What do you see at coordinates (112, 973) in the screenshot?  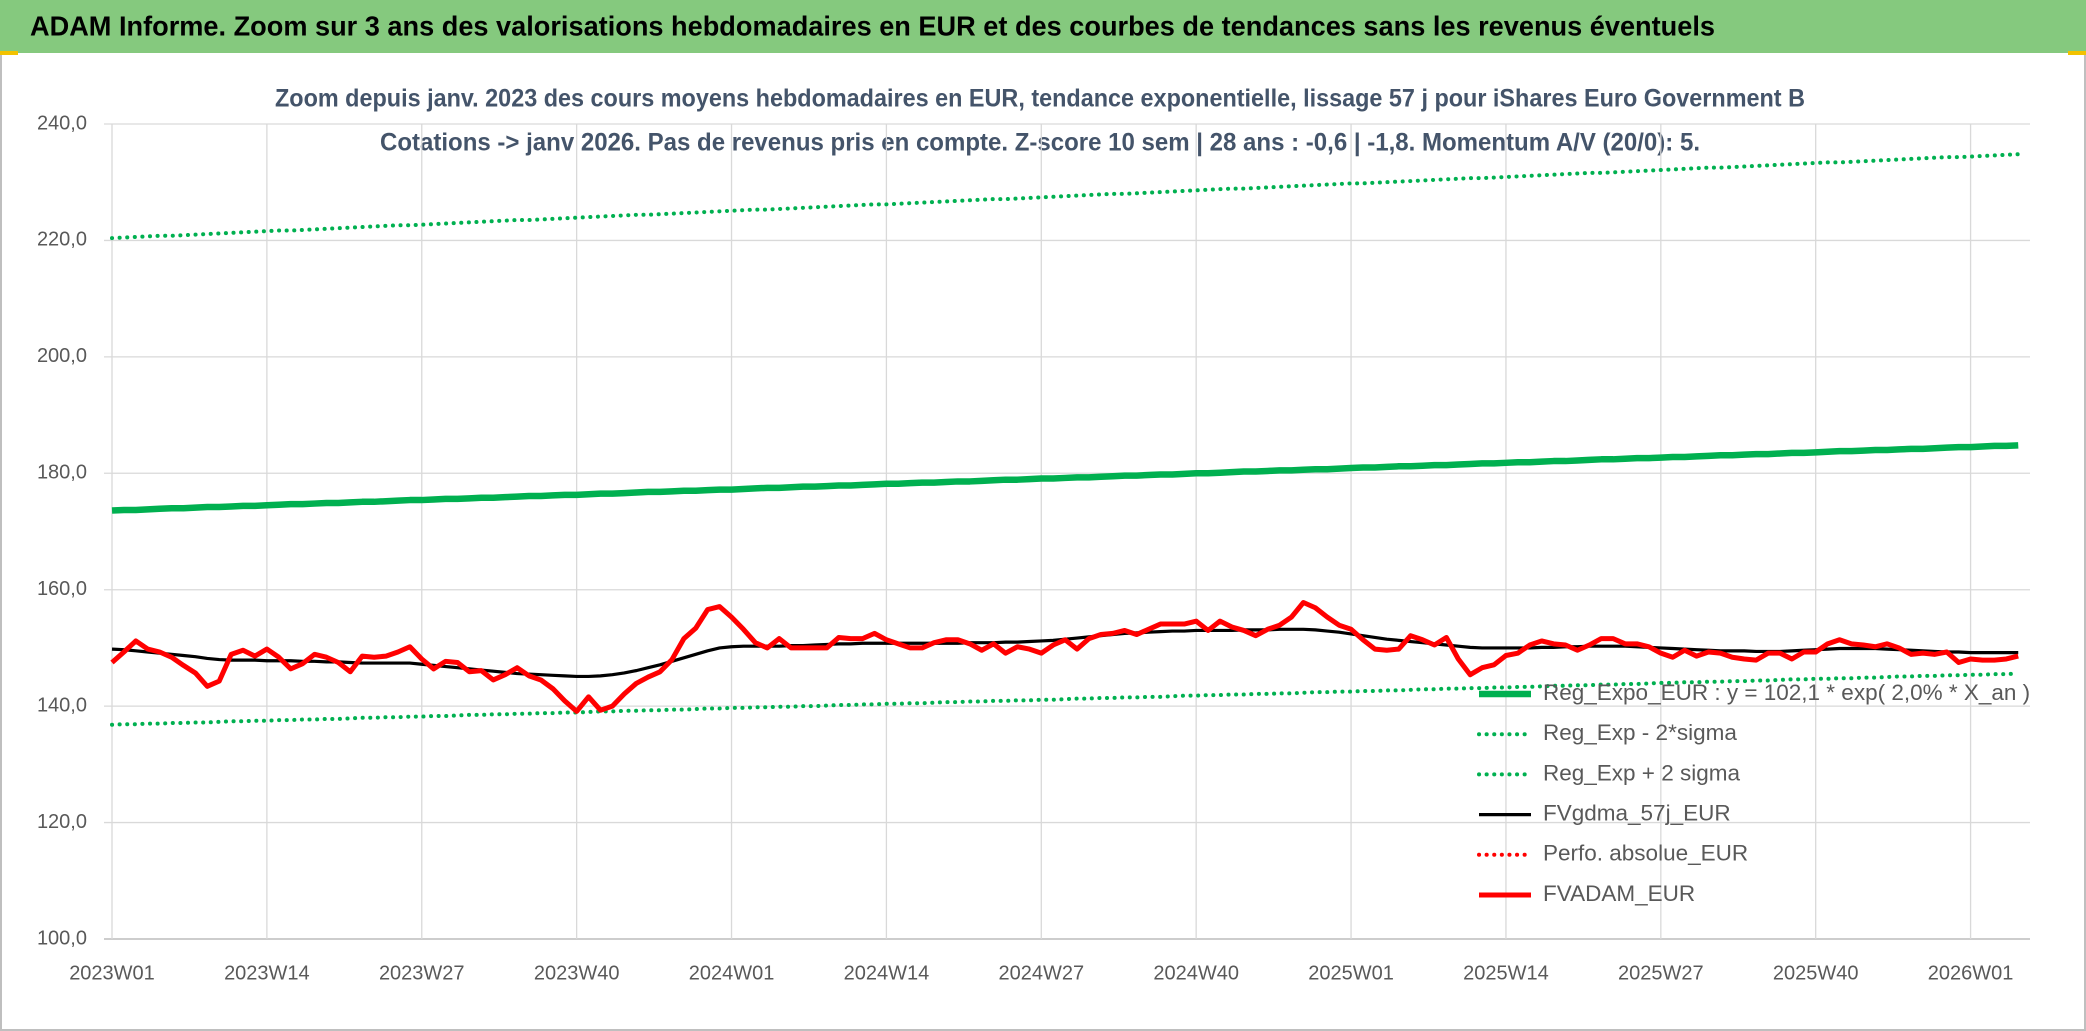 I see `x-tick-label: 2023W01` at bounding box center [112, 973].